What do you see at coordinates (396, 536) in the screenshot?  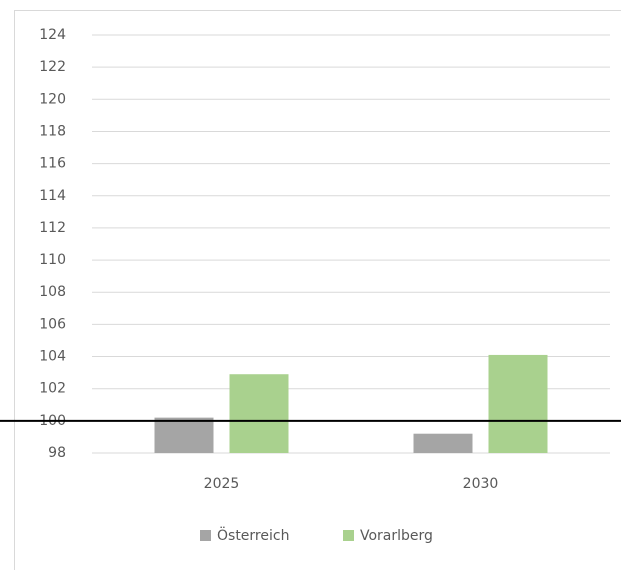 I see `legend-label: Vorarlberg` at bounding box center [396, 536].